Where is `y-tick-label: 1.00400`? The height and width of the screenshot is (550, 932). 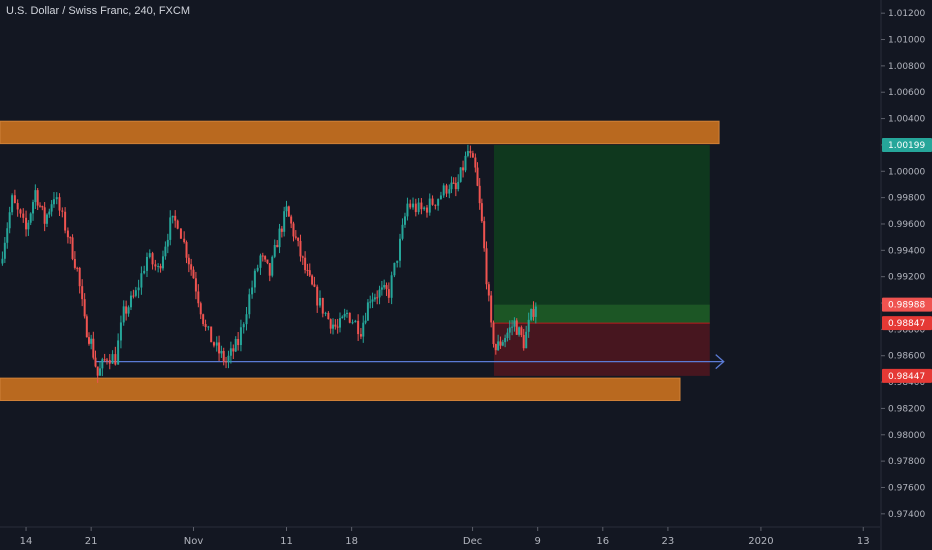 y-tick-label: 1.00400 is located at coordinates (906, 120).